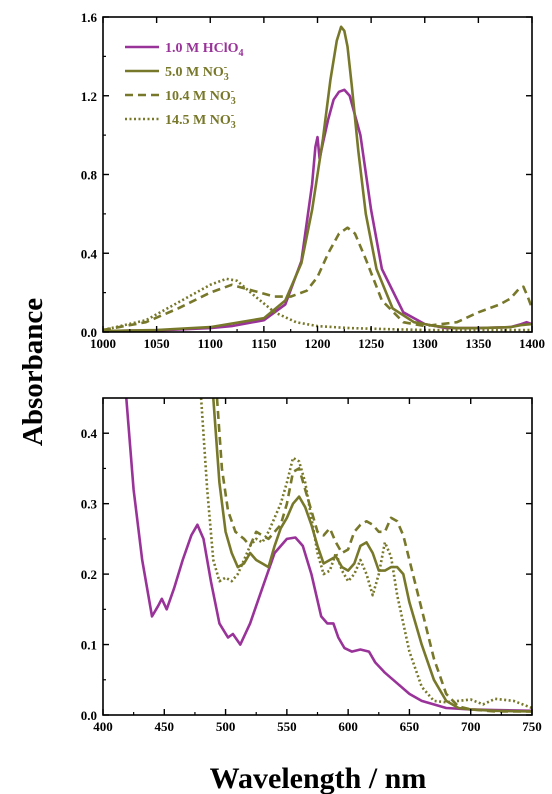  Describe the element at coordinates (287, 726) in the screenshot. I see `bottom-x-tick-label: 550` at that location.